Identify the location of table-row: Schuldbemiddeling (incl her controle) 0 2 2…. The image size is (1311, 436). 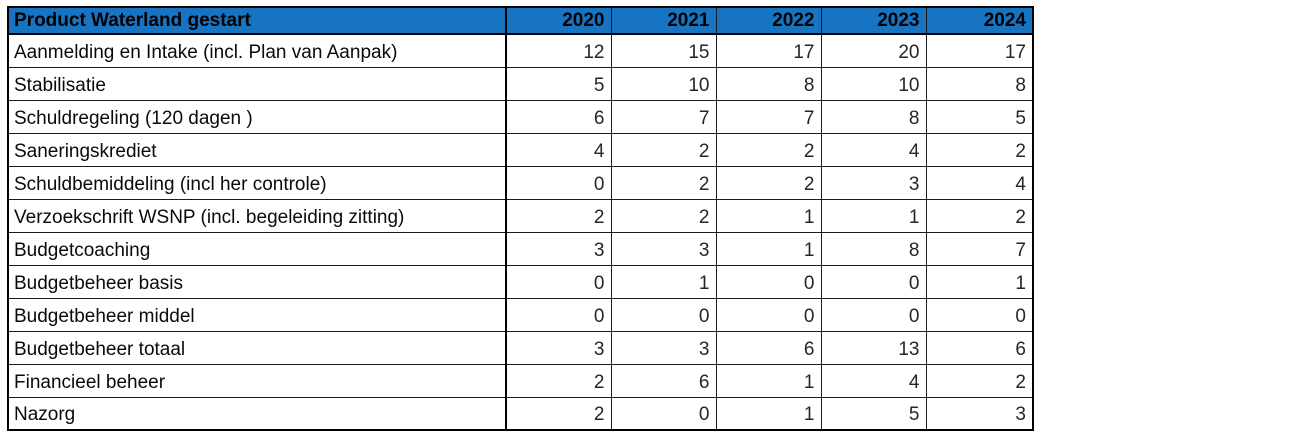
(520, 182).